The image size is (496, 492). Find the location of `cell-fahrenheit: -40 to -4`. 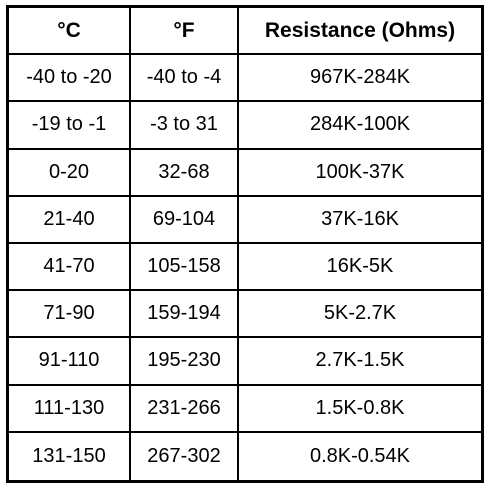

cell-fahrenheit: -40 to -4 is located at coordinates (185, 79).